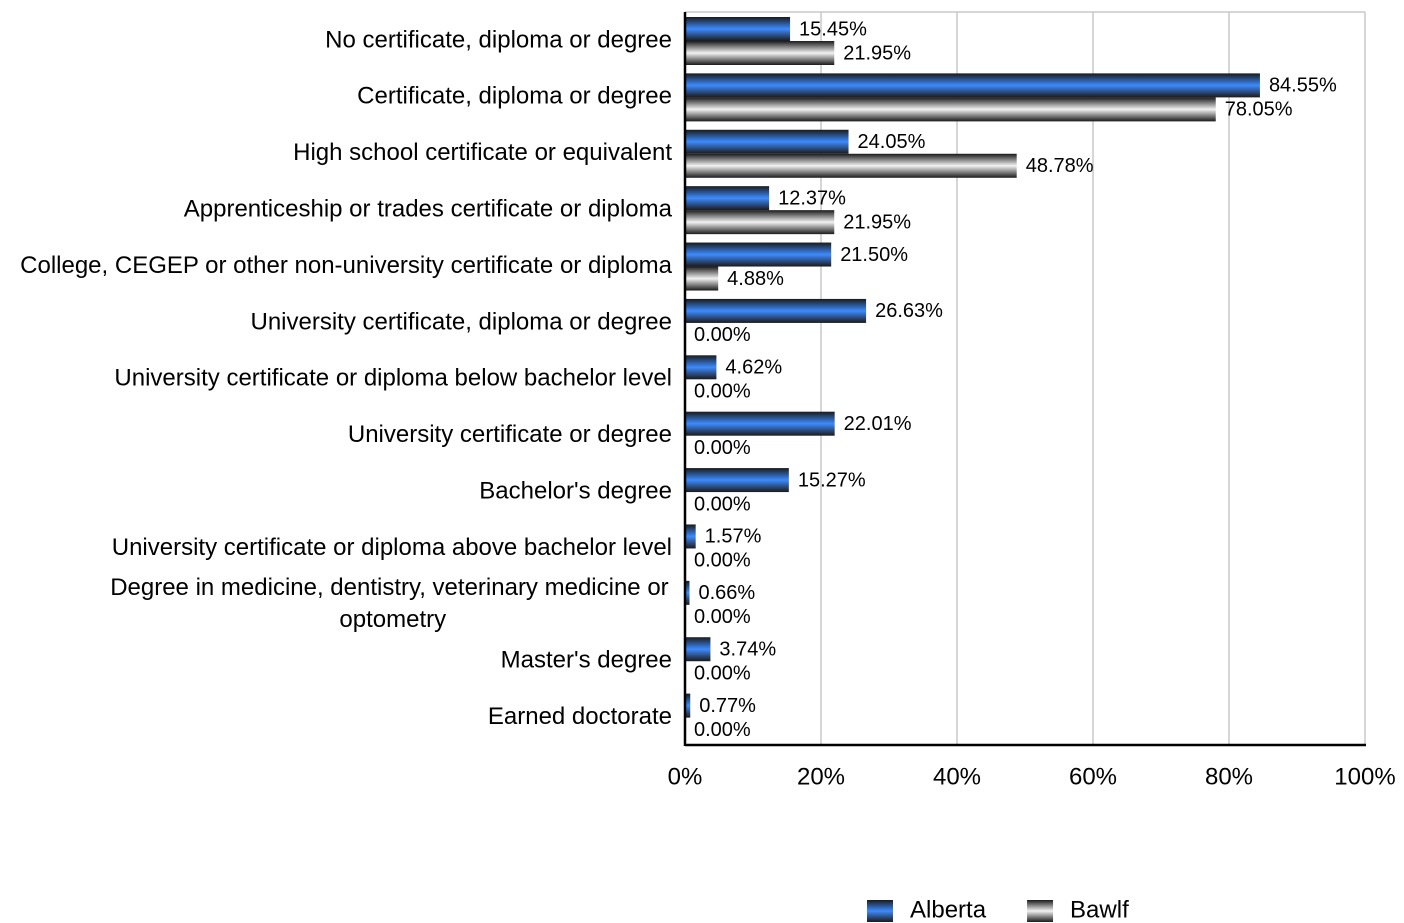 This screenshot has height=923, width=1404. Describe the element at coordinates (514, 96) in the screenshot. I see `y-tick-label: Certificate, diploma or degree` at that location.